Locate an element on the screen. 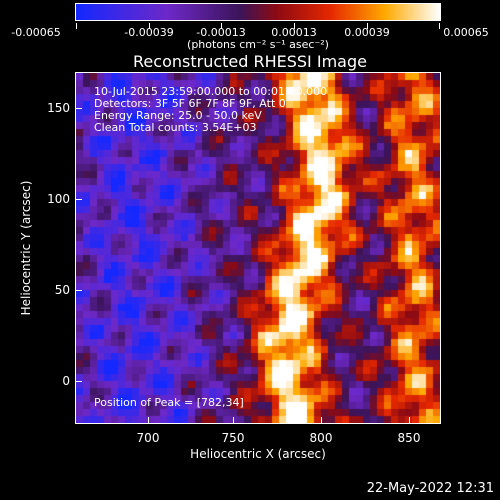  colorbar-tick: -0.00065 is located at coordinates (36, 32).